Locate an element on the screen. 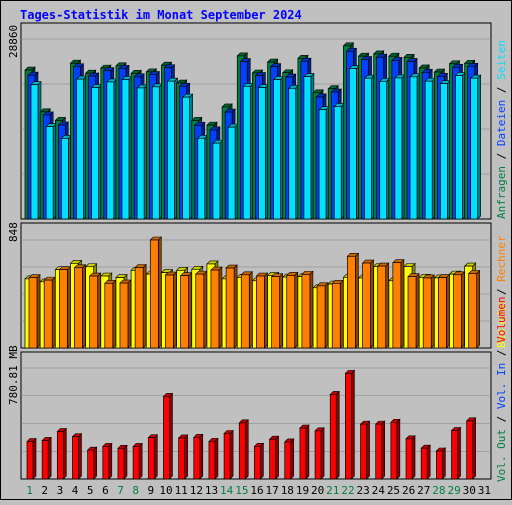 The width and height of the screenshot is (512, 505). bar-volume-volumen-day-18-front is located at coordinates (288, 460).